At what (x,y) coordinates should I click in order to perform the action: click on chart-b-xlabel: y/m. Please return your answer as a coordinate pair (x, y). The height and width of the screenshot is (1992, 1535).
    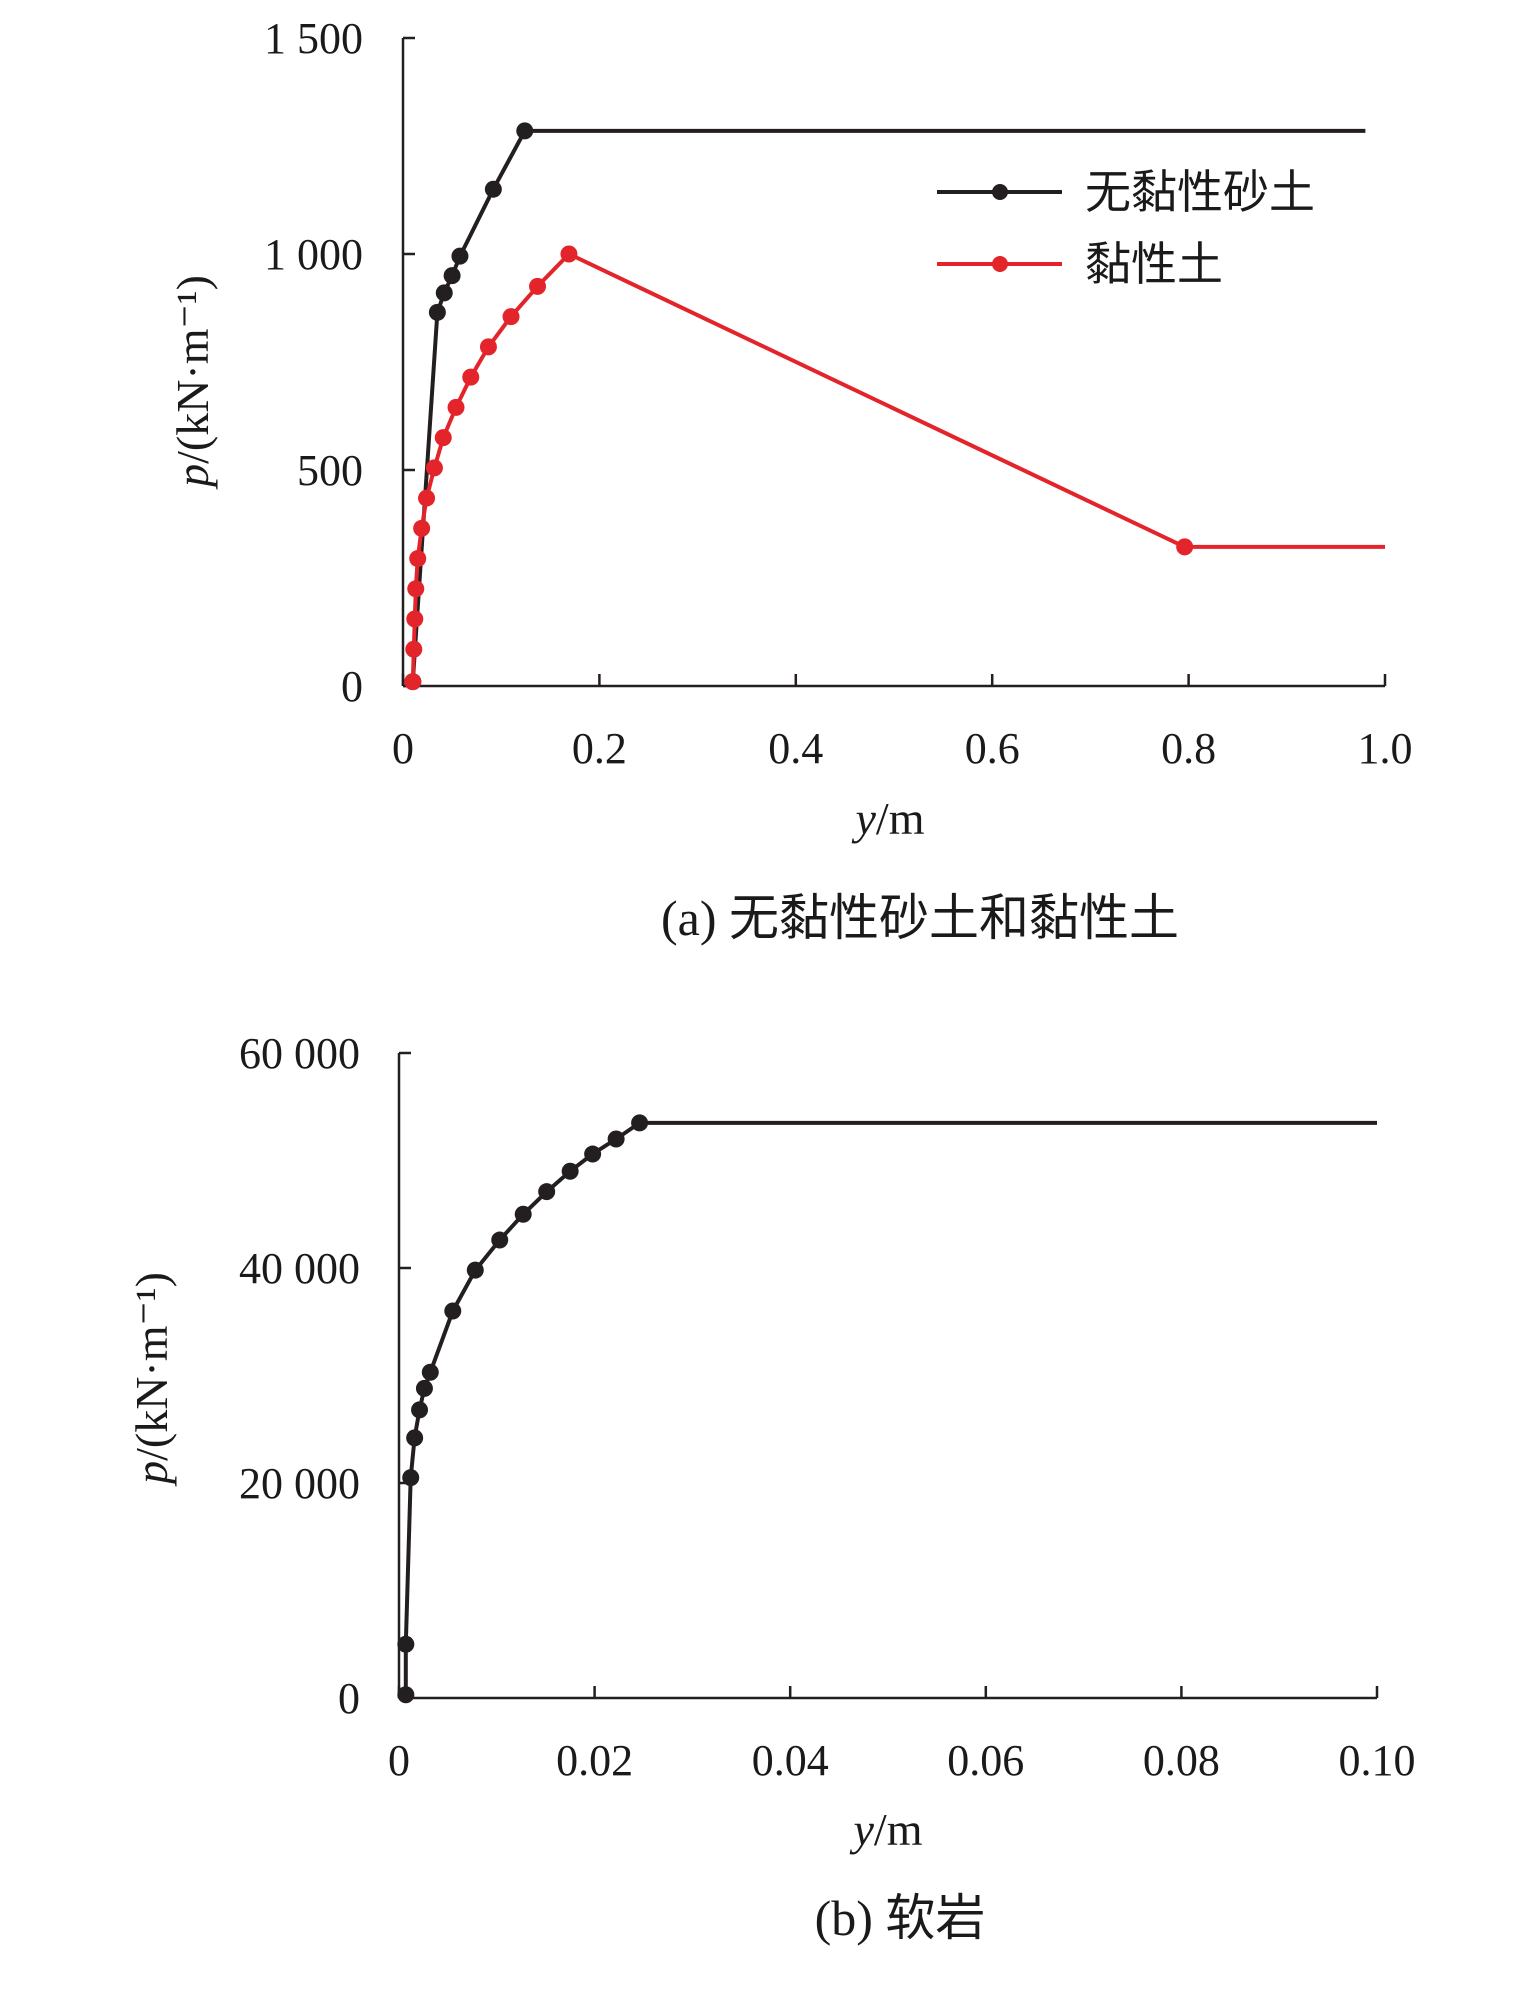
    Looking at the image, I should click on (886, 1829).